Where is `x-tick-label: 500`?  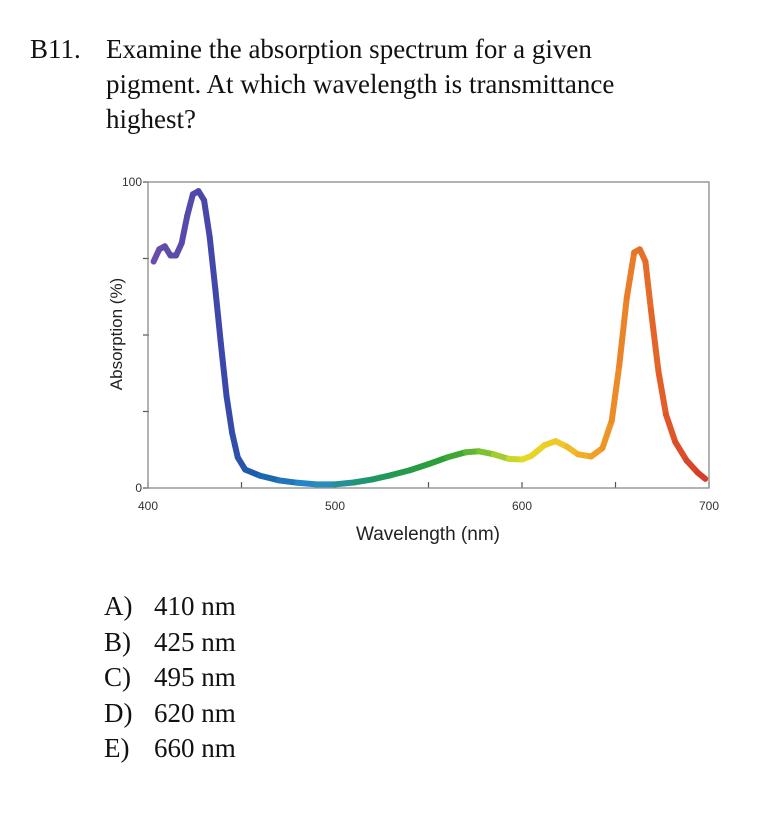 x-tick-label: 500 is located at coordinates (335, 506).